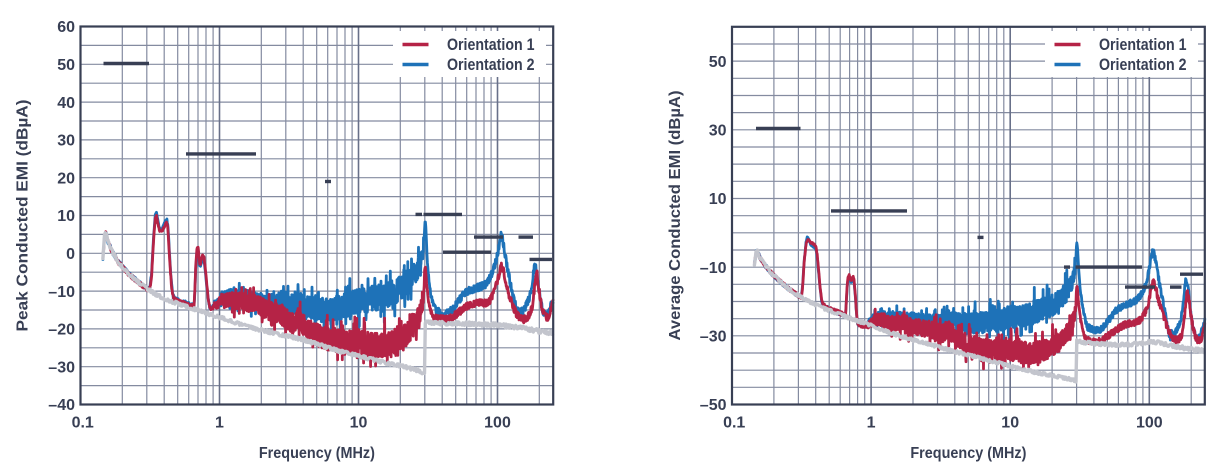 The height and width of the screenshot is (476, 1218). I want to click on svg-text: –50, so click(713, 405).